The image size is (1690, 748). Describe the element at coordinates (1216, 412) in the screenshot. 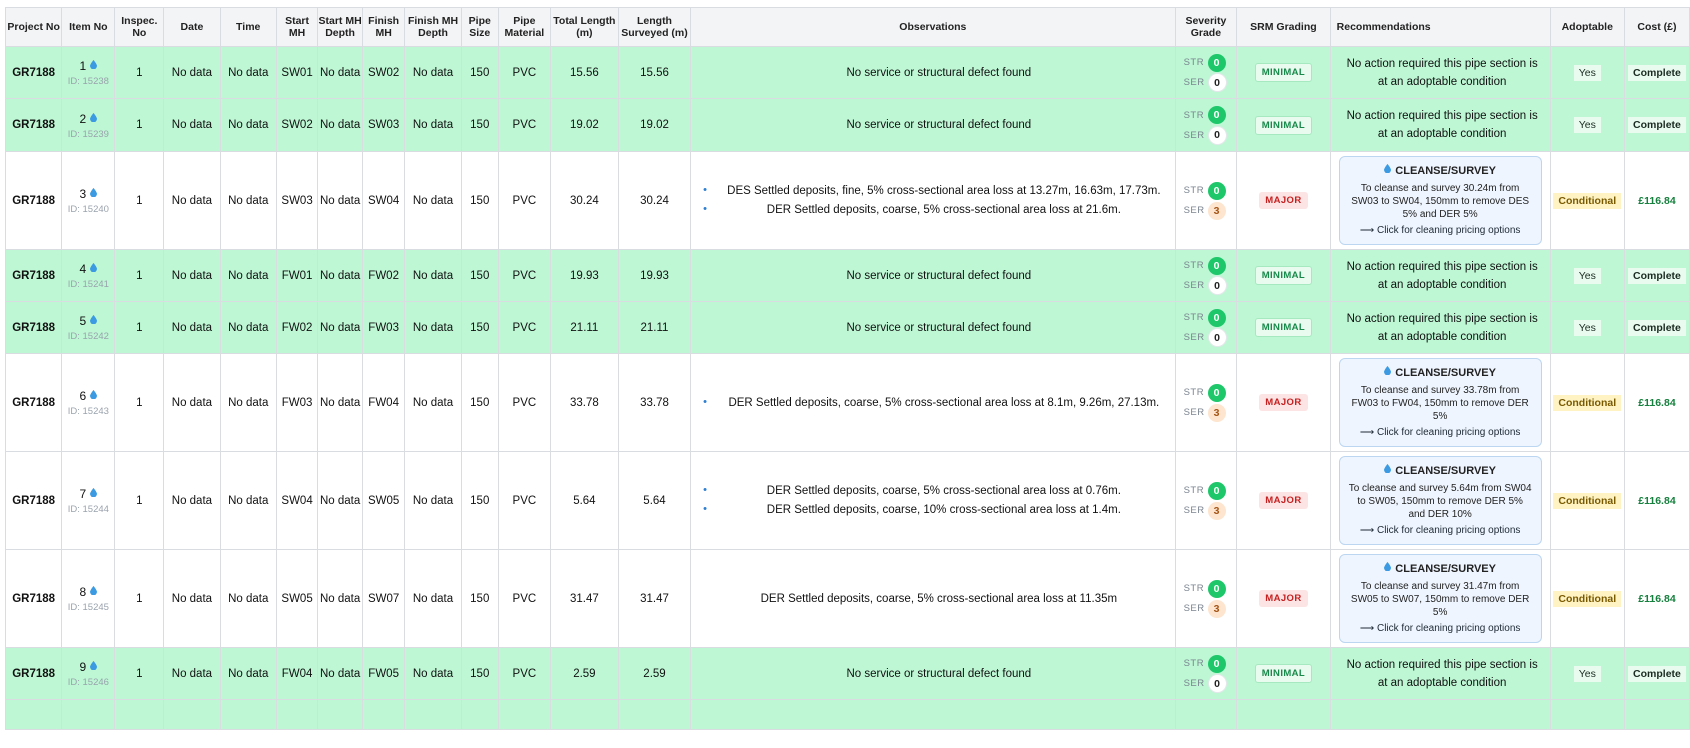

I see `ser-grade-badge: 3` at that location.